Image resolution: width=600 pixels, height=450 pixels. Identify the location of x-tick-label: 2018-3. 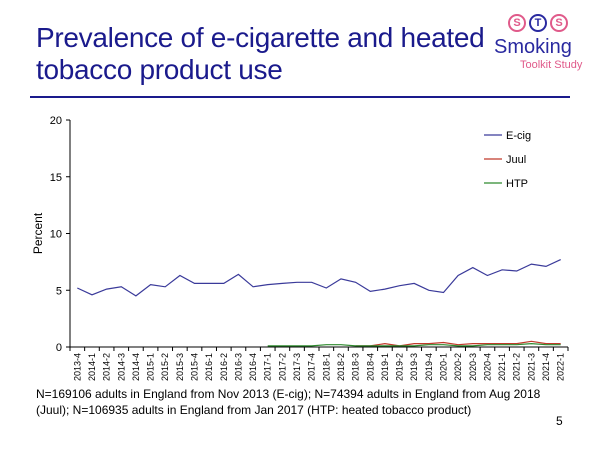
(356, 367).